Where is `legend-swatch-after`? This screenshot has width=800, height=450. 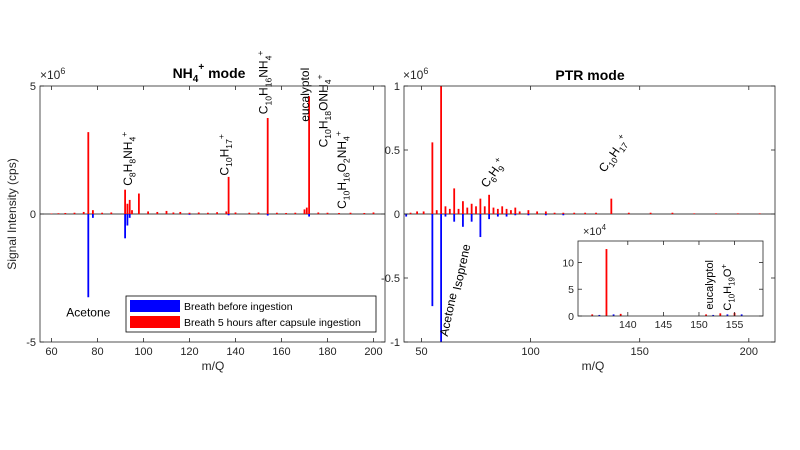 legend-swatch-after is located at coordinates (155, 322).